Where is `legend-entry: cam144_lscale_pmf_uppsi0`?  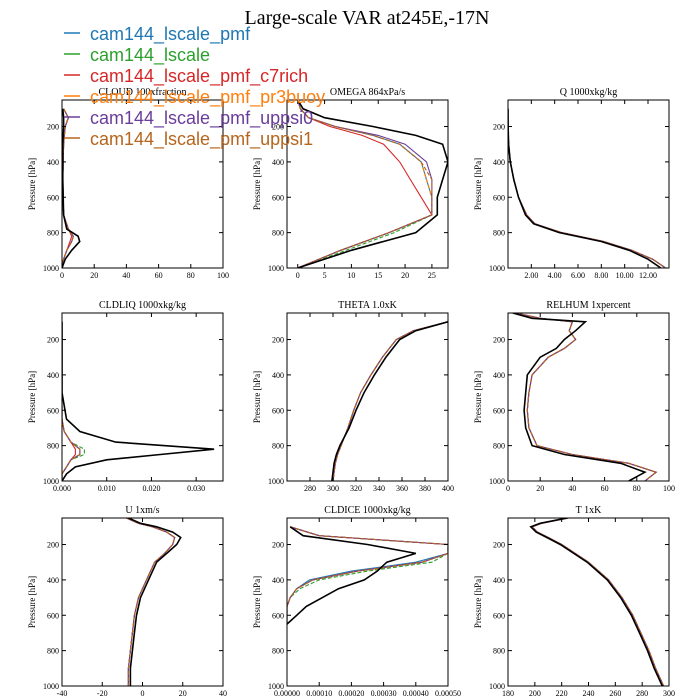
legend-entry: cam144_lscale_pmf_uppsi0 is located at coordinates (188, 118).